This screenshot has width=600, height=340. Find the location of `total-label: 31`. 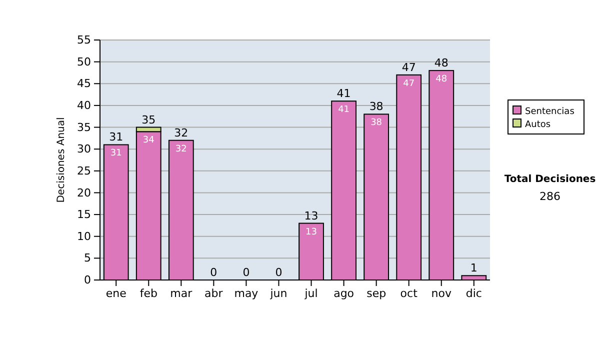

total-label: 31 is located at coordinates (116, 137).